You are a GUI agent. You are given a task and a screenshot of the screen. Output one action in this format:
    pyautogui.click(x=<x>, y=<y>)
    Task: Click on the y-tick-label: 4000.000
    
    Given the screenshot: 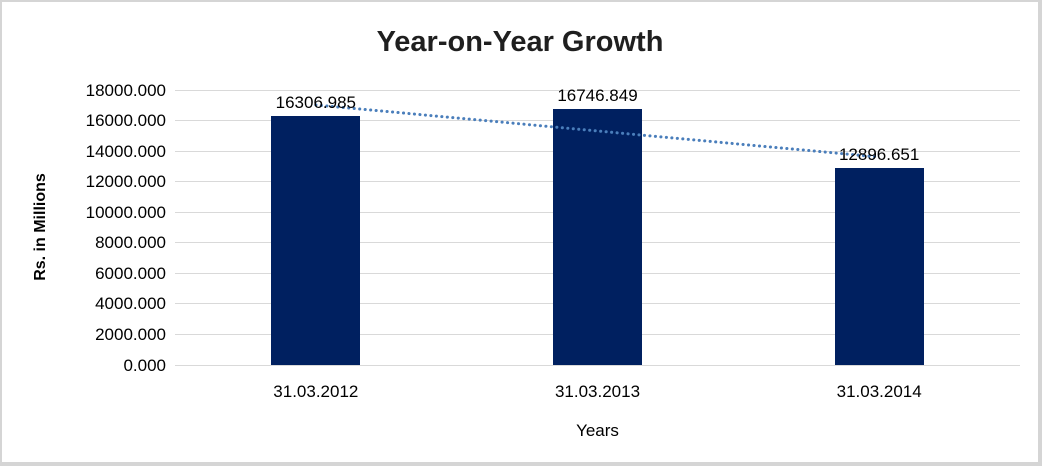 What is the action you would take?
    pyautogui.click(x=130, y=304)
    